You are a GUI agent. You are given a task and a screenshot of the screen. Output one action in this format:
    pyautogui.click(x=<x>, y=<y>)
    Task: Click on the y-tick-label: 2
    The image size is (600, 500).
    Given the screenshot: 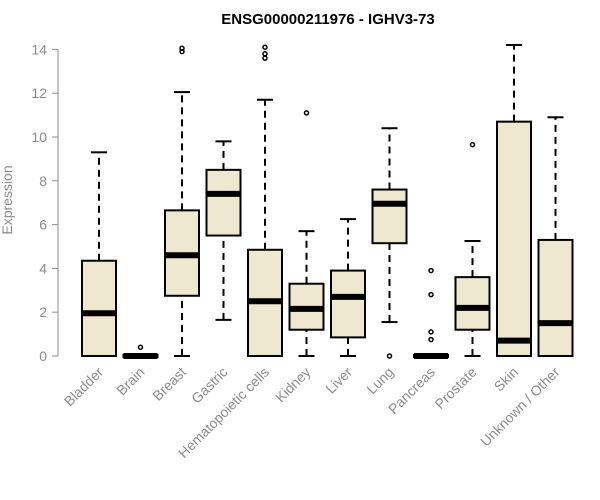 What is the action you would take?
    pyautogui.click(x=43, y=312)
    